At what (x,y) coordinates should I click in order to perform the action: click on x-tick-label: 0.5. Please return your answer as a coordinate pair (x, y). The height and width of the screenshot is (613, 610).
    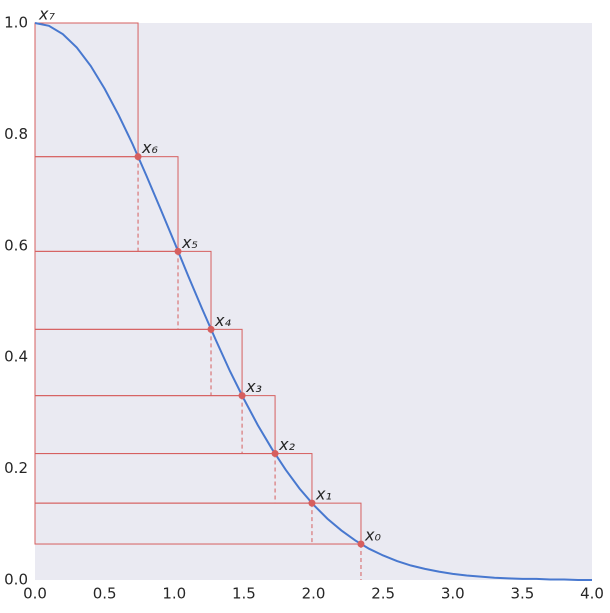
    Looking at the image, I should click on (105, 594).